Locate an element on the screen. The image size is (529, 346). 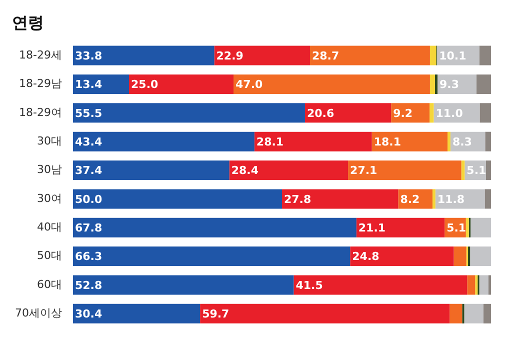
data-label: 8.2 is located at coordinates (410, 199).